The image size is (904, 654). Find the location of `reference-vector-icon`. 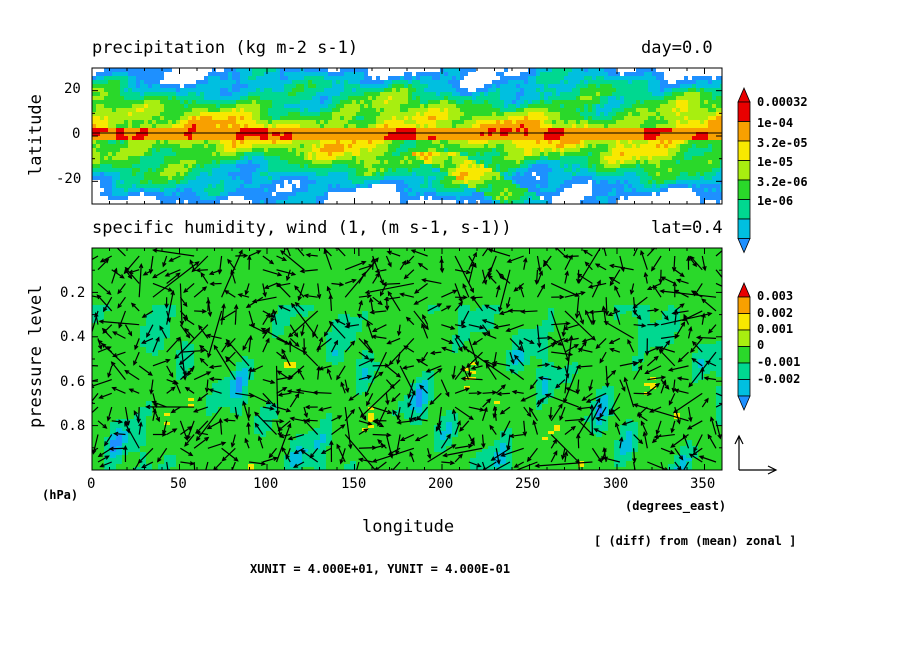

reference-vector-icon is located at coordinates (756, 454).